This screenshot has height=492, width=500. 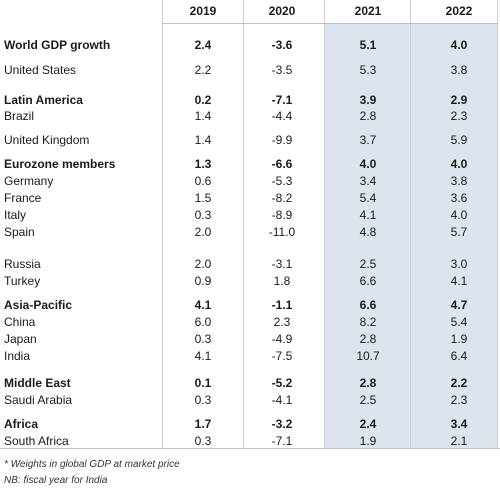 What do you see at coordinates (368, 232) in the screenshot?
I see `cell-2021: 4.8` at bounding box center [368, 232].